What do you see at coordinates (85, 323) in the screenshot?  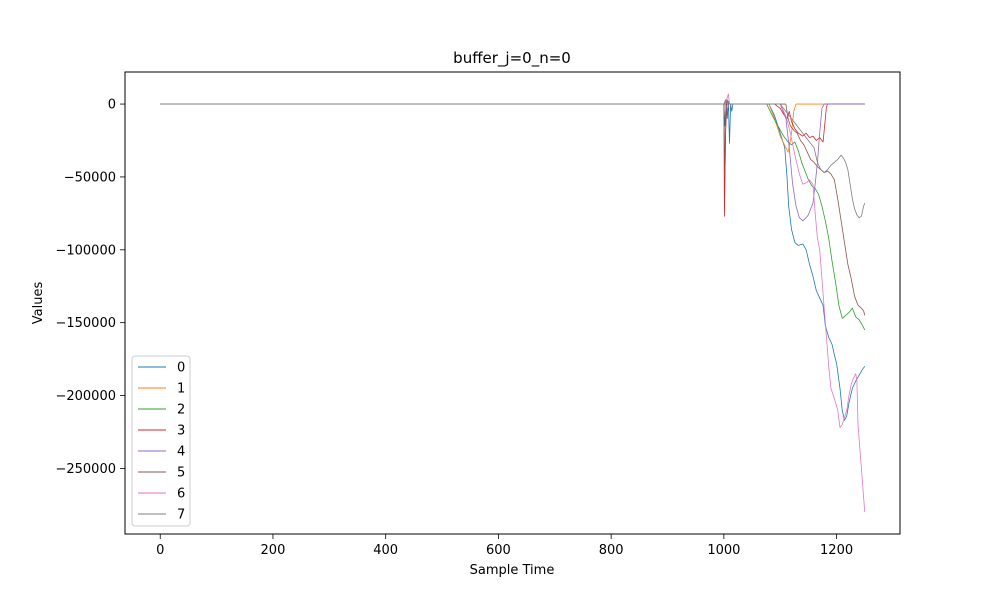 I see `y-tick-label: −150000` at bounding box center [85, 323].